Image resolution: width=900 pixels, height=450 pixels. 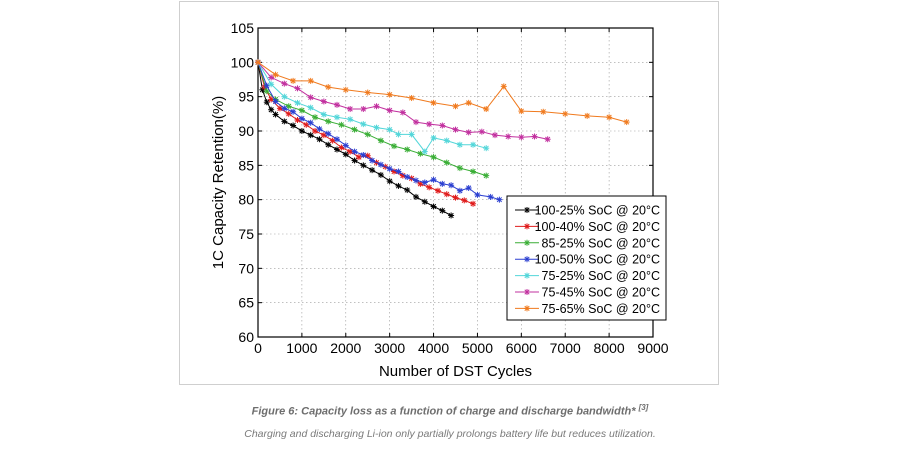 I want to click on caption-reference-link: [3], so click(x=643, y=407).